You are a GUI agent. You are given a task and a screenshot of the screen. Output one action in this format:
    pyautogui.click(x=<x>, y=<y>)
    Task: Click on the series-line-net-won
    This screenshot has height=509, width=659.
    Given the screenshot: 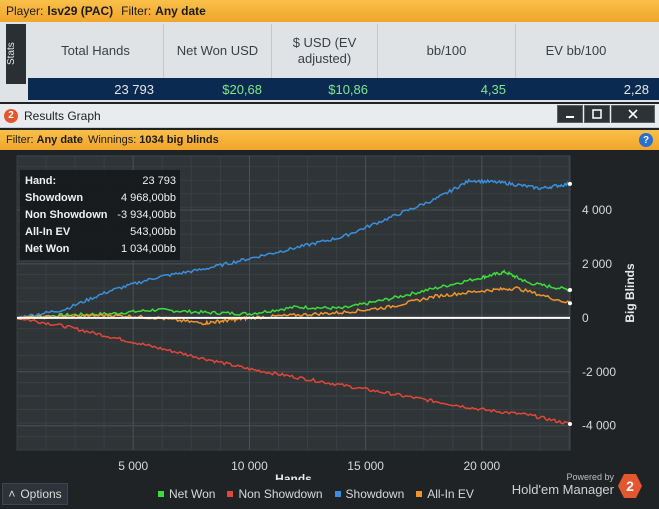 What is the action you would take?
    pyautogui.click(x=293, y=294)
    